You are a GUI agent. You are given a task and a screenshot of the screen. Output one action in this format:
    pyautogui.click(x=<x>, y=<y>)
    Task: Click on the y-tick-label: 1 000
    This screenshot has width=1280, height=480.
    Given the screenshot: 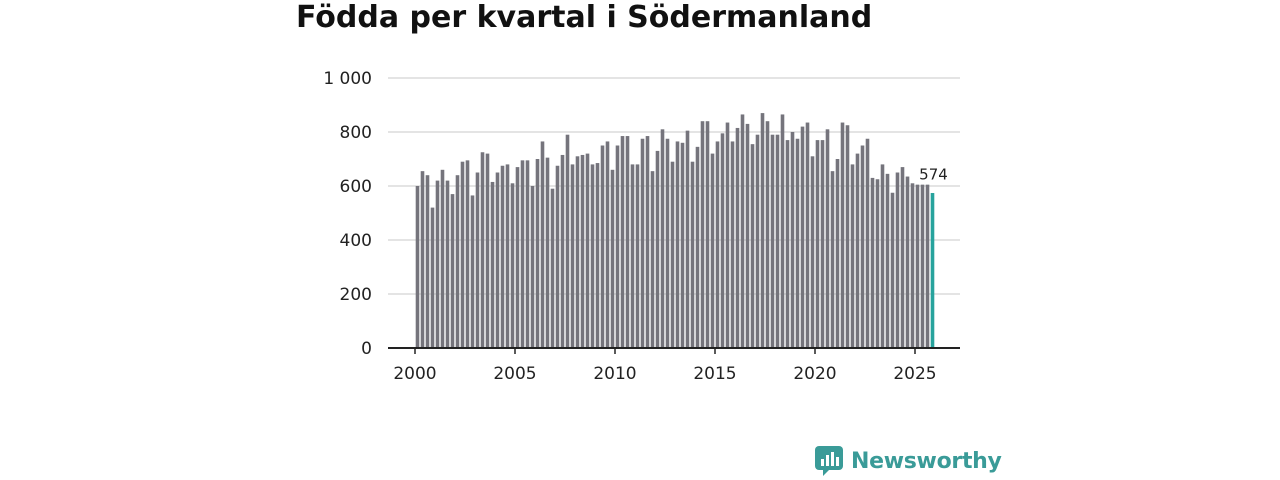 What is the action you would take?
    pyautogui.click(x=347, y=79)
    